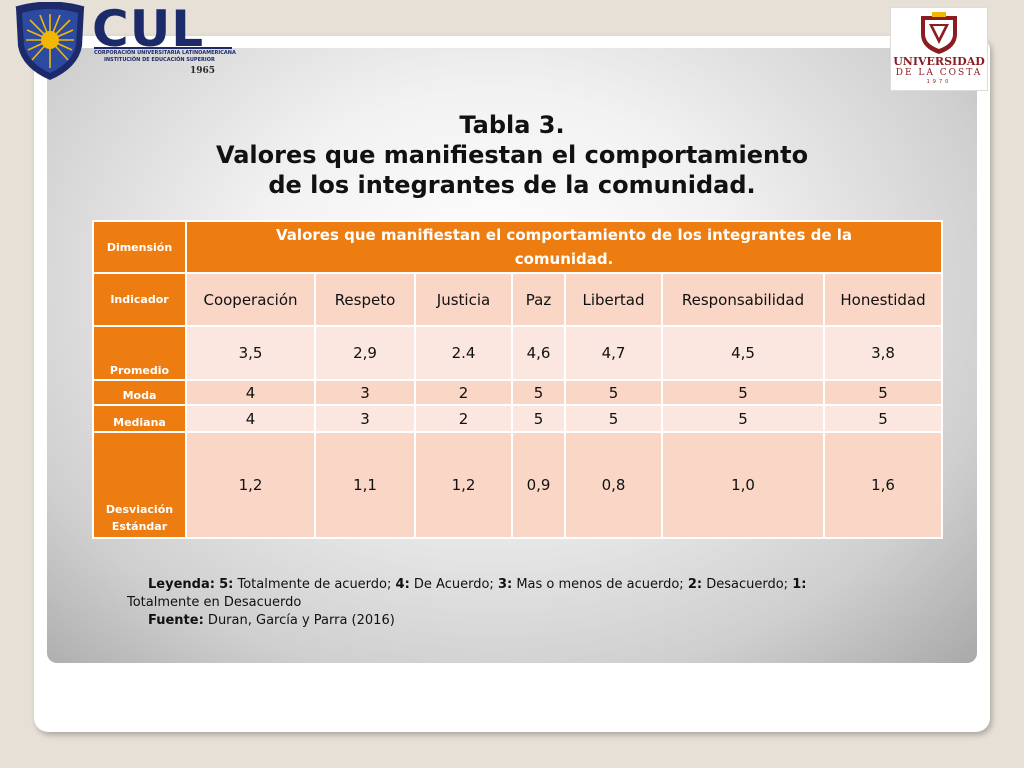  I want to click on cul-year: 1965, so click(203, 71).